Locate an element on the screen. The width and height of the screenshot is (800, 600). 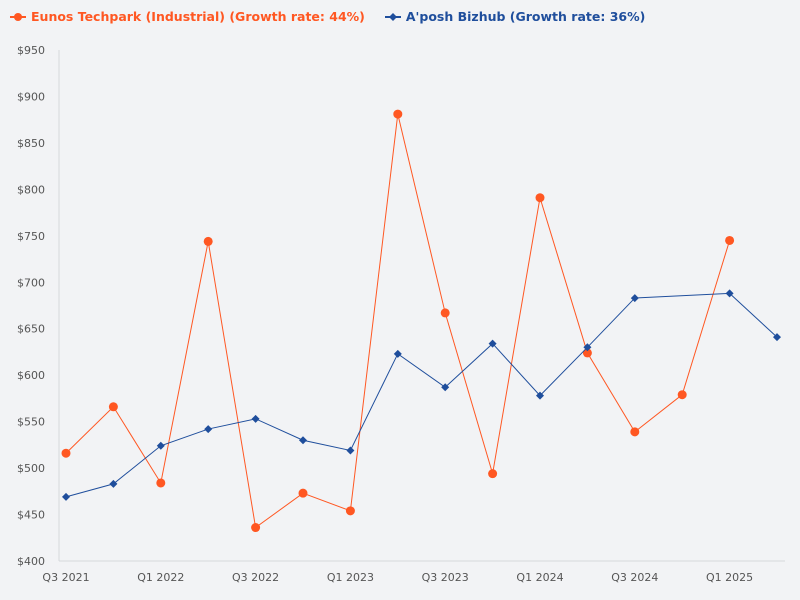
legend-item-aposh: A'posh Bizhub (Growth rate: 36%) is located at coordinates (515, 16).